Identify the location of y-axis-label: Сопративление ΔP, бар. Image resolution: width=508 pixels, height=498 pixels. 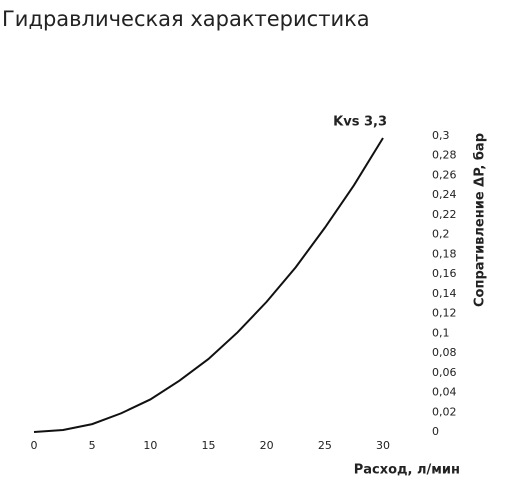
(480, 220).